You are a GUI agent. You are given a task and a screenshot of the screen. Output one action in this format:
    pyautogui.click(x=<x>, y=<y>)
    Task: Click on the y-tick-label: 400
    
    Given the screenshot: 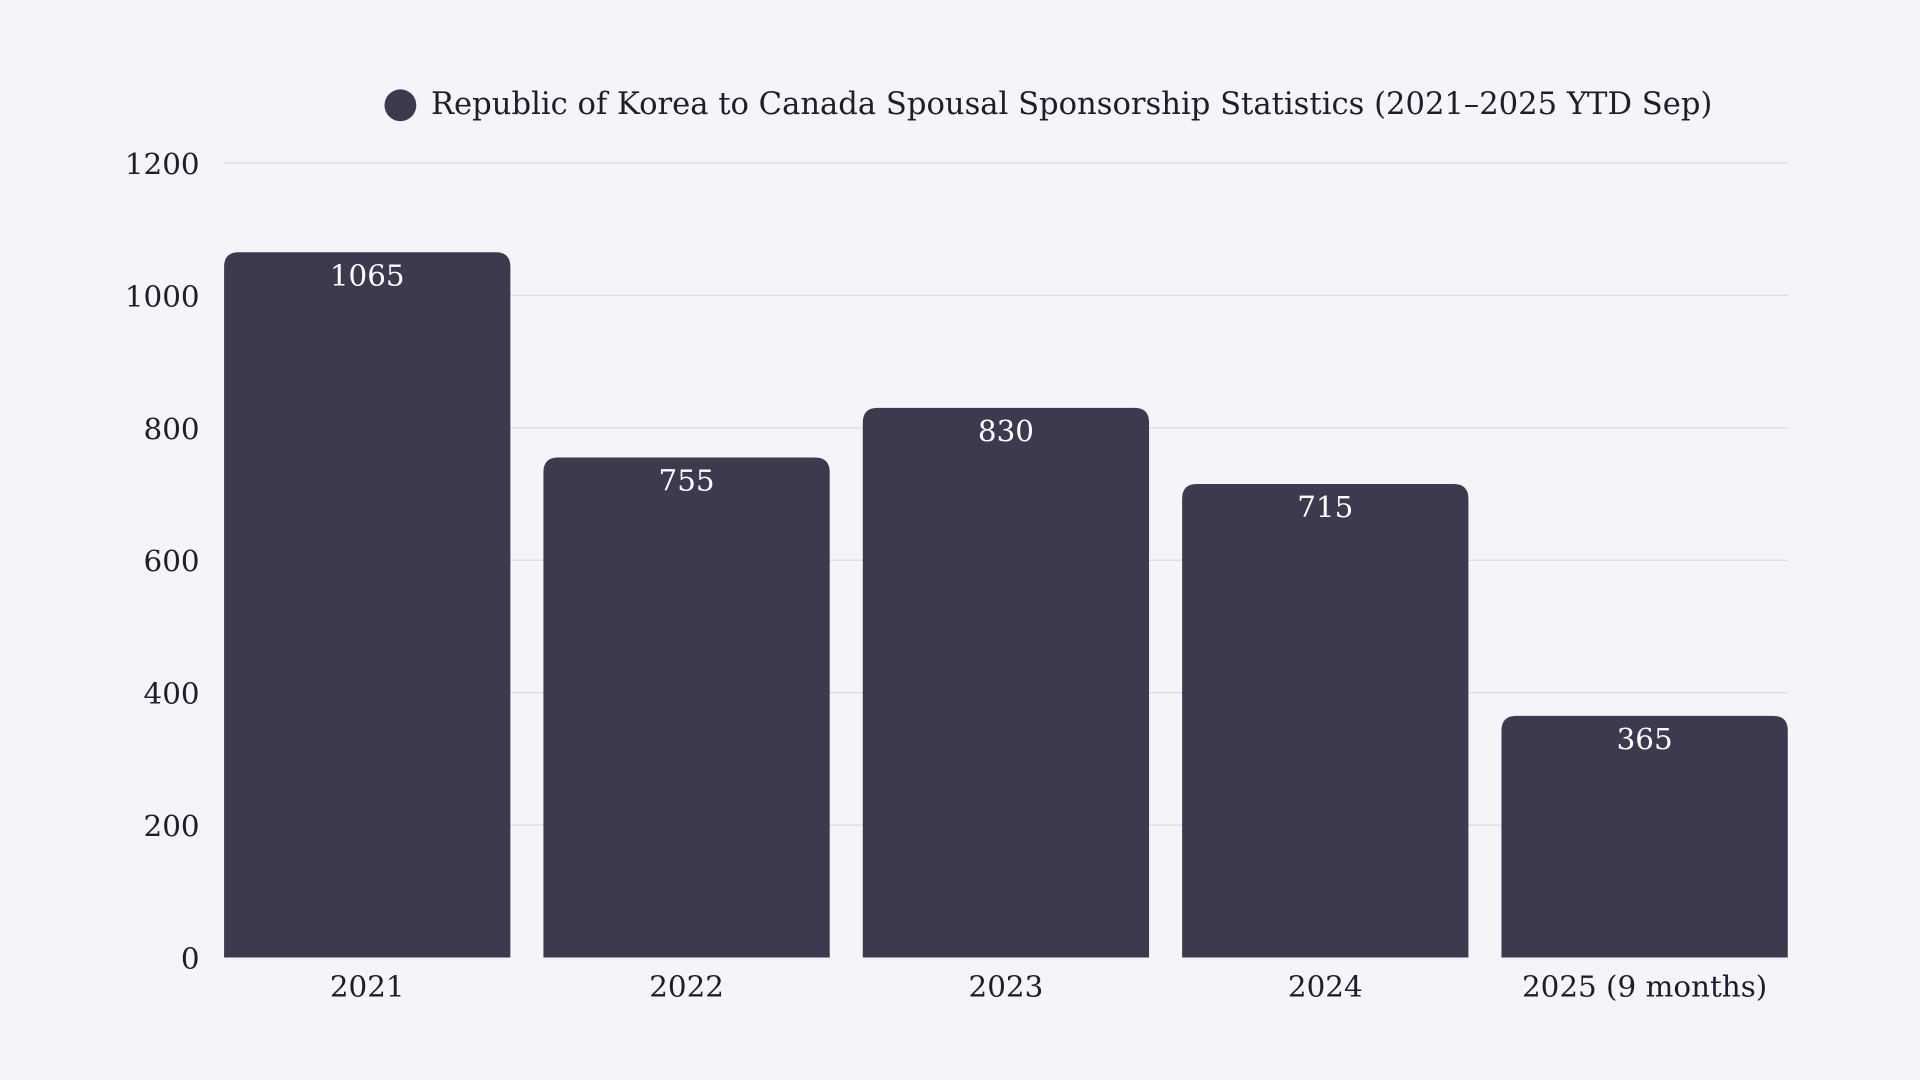 What is the action you would take?
    pyautogui.click(x=172, y=694)
    